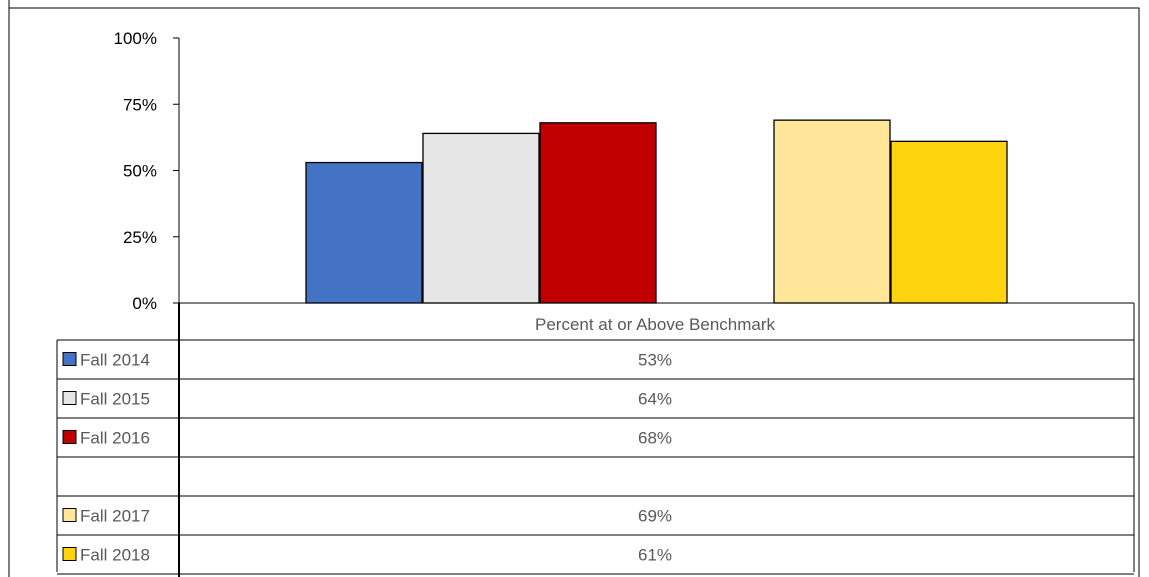 This screenshot has width=1149, height=577. Describe the element at coordinates (135, 38) in the screenshot. I see `y-tick-label: 100%` at that location.